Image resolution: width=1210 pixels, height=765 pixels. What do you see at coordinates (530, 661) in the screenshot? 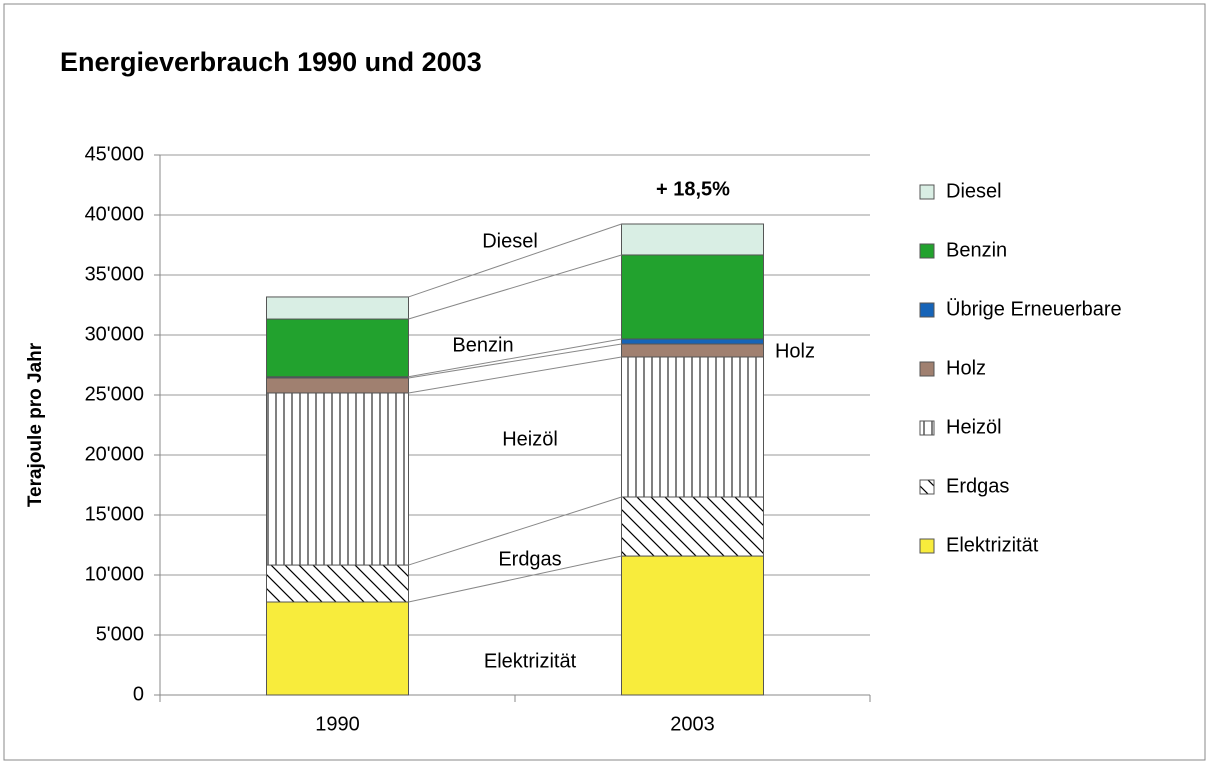
I see `annotation: Elektrizität` at bounding box center [530, 661].